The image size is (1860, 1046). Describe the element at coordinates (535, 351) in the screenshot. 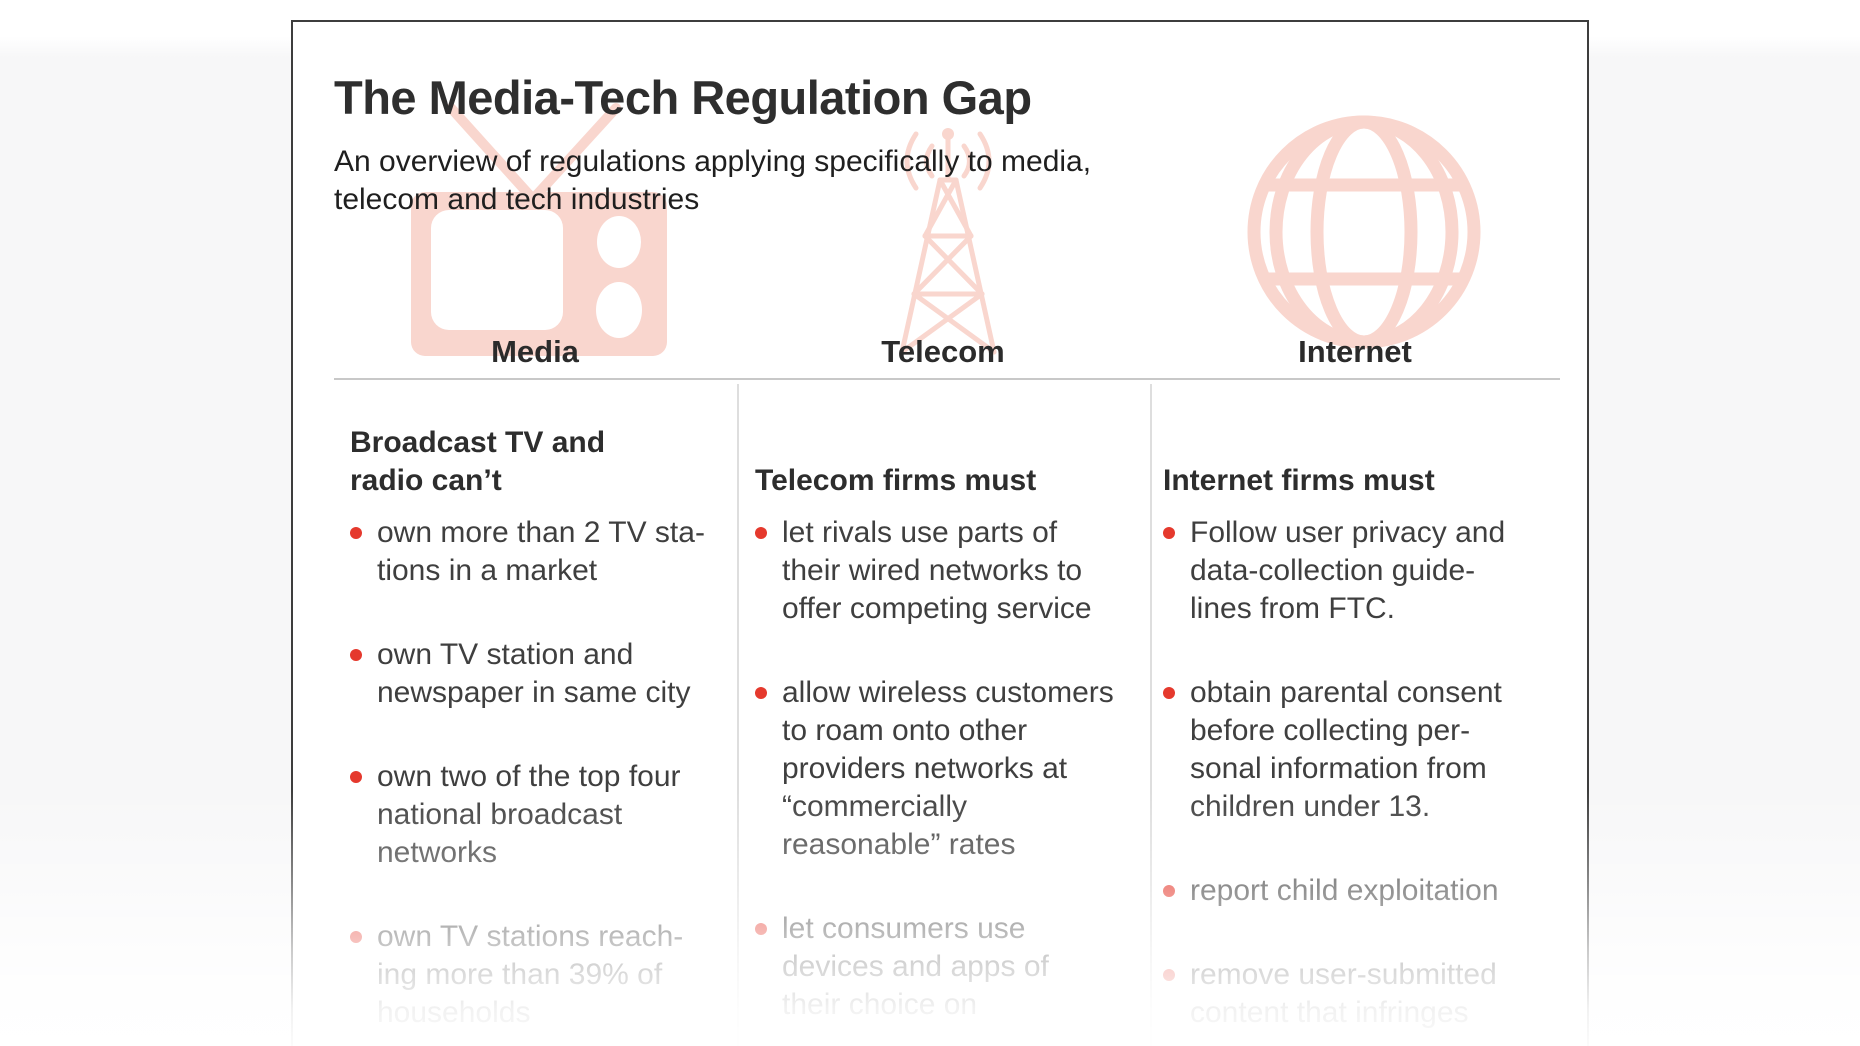

I see `column-label-media: Media` at that location.